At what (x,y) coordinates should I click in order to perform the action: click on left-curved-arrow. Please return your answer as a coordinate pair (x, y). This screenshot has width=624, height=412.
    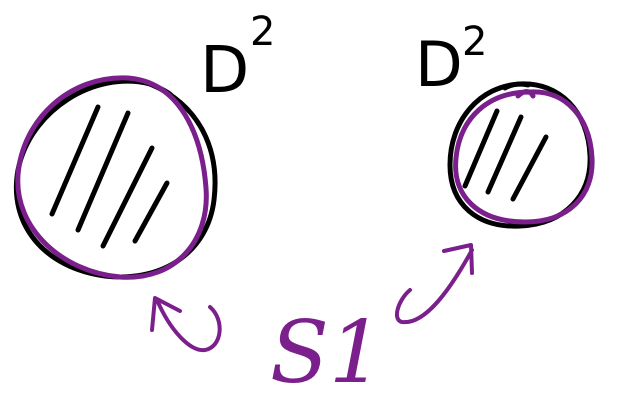
    Looking at the image, I should click on (186, 324).